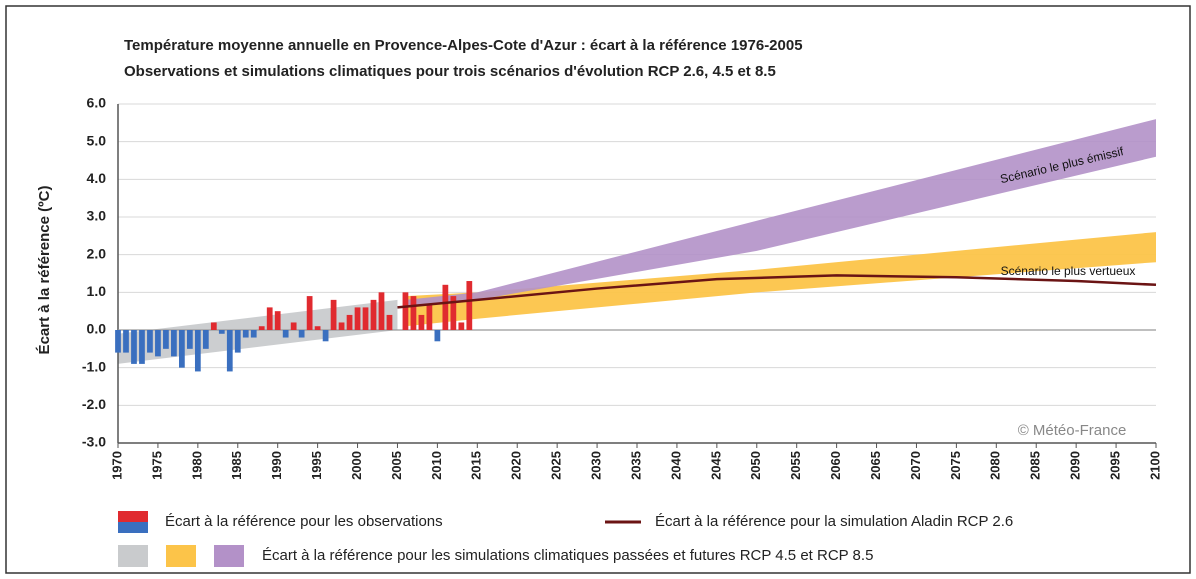 This screenshot has width=1196, height=579. I want to click on y-tick-label: 0.0, so click(97, 329).